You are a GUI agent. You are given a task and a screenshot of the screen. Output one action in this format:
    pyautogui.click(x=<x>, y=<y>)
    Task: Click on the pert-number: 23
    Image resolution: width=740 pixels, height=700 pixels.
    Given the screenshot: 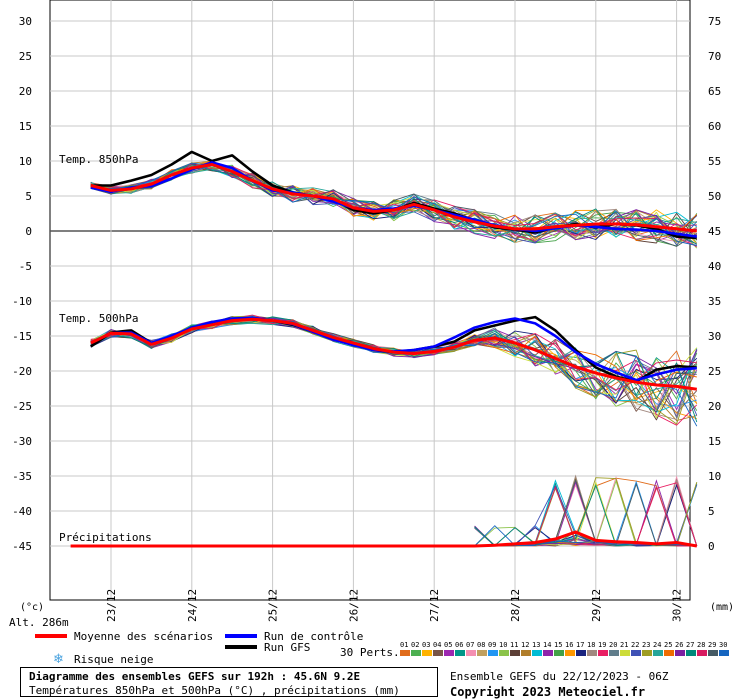 What is the action you would take?
    pyautogui.click(x=646, y=645)
    